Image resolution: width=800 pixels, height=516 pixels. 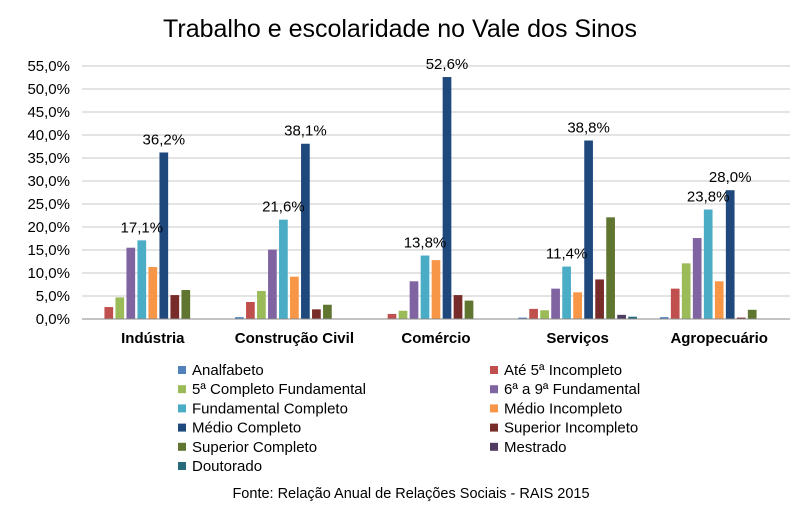 I want to click on bar-ate-5-incompleto-construcao-civil, so click(x=250, y=310).